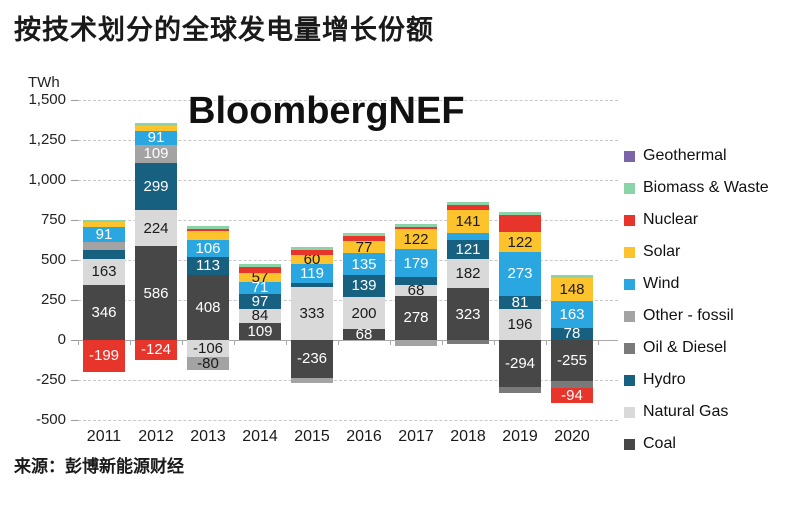 The image size is (800, 508). What do you see at coordinates (416, 436) in the screenshot?
I see `x-axis-year-label: 2017` at bounding box center [416, 436].